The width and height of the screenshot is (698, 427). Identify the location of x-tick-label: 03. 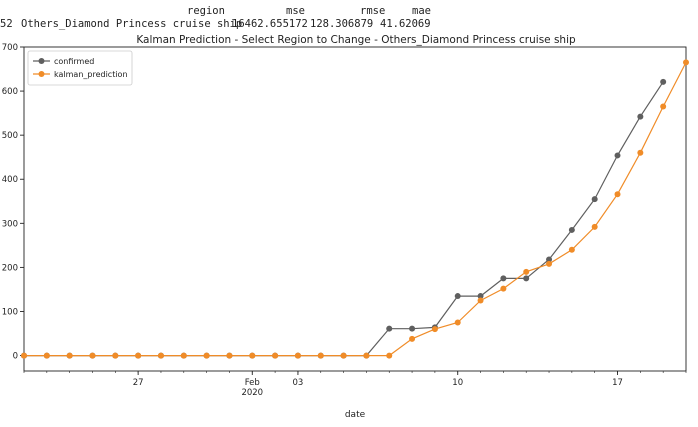
(298, 383).